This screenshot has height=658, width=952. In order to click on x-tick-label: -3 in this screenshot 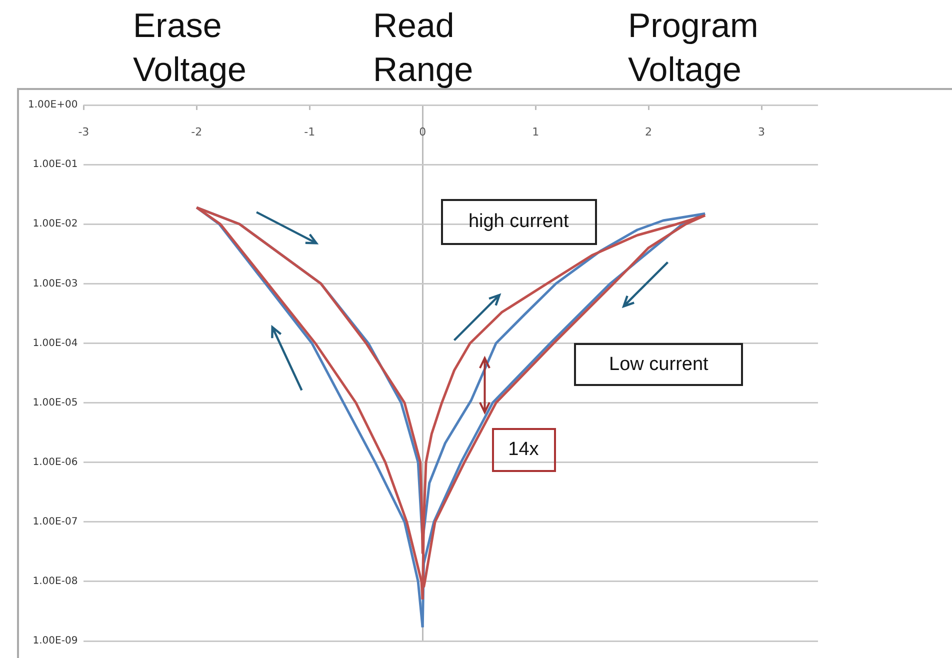, I will do `click(84, 131)`.